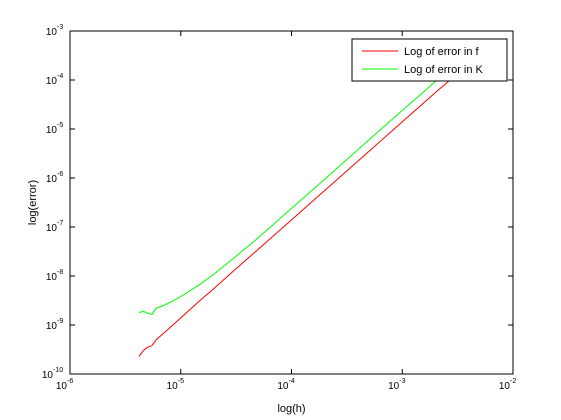  What do you see at coordinates (442, 52) in the screenshot?
I see `legend-label-f: Log of error in f` at bounding box center [442, 52].